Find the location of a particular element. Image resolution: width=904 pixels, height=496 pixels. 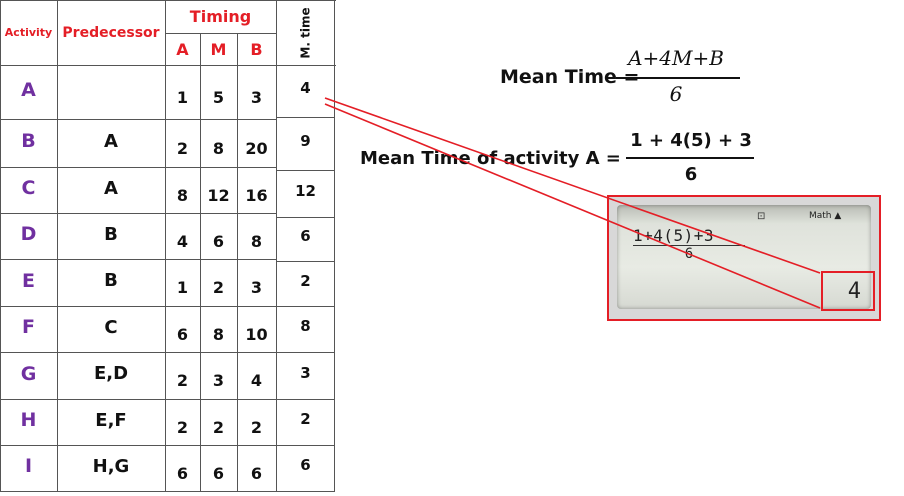

row-timing-b: 16 is located at coordinates (256, 195).